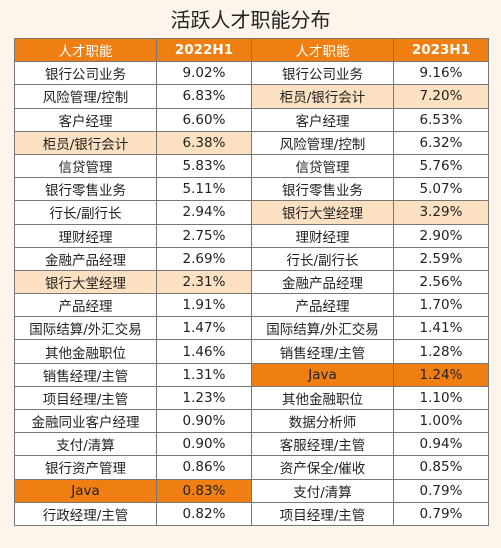  I want to click on right-role-cell: 金融产品经理, so click(322, 282).